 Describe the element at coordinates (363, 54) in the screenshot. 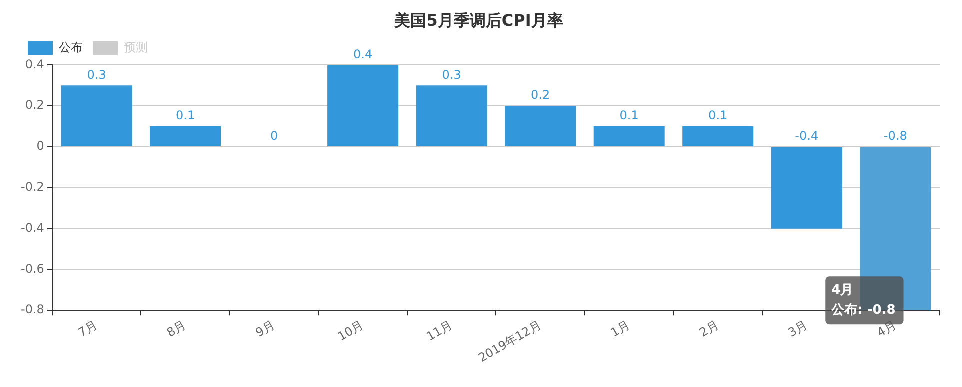

I see `data-label: 0.4` at that location.